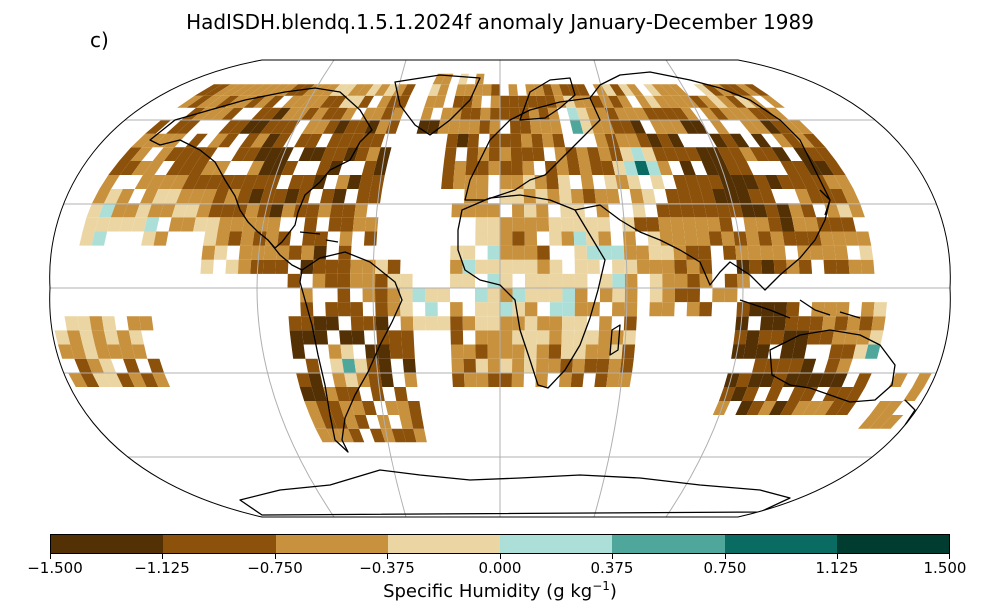 This screenshot has height=603, width=1000. I want to click on africa-coast, so click(531, 291).